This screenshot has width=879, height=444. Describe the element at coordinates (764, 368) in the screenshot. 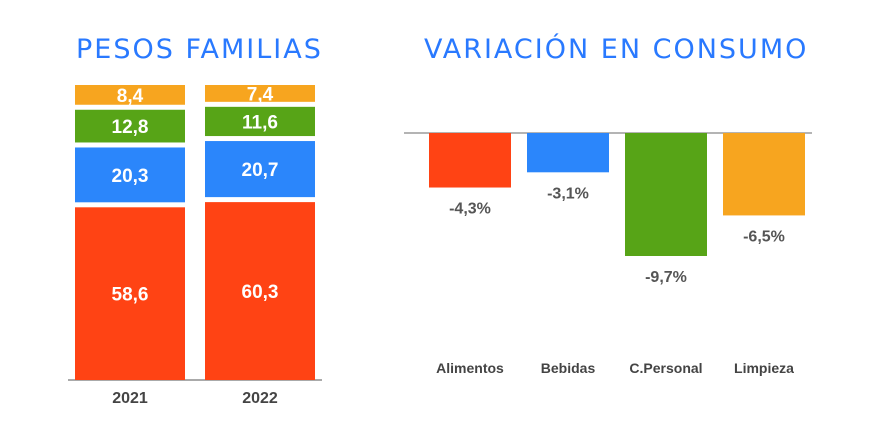

I see `x-tick-label-Limpieza: Limpieza` at that location.